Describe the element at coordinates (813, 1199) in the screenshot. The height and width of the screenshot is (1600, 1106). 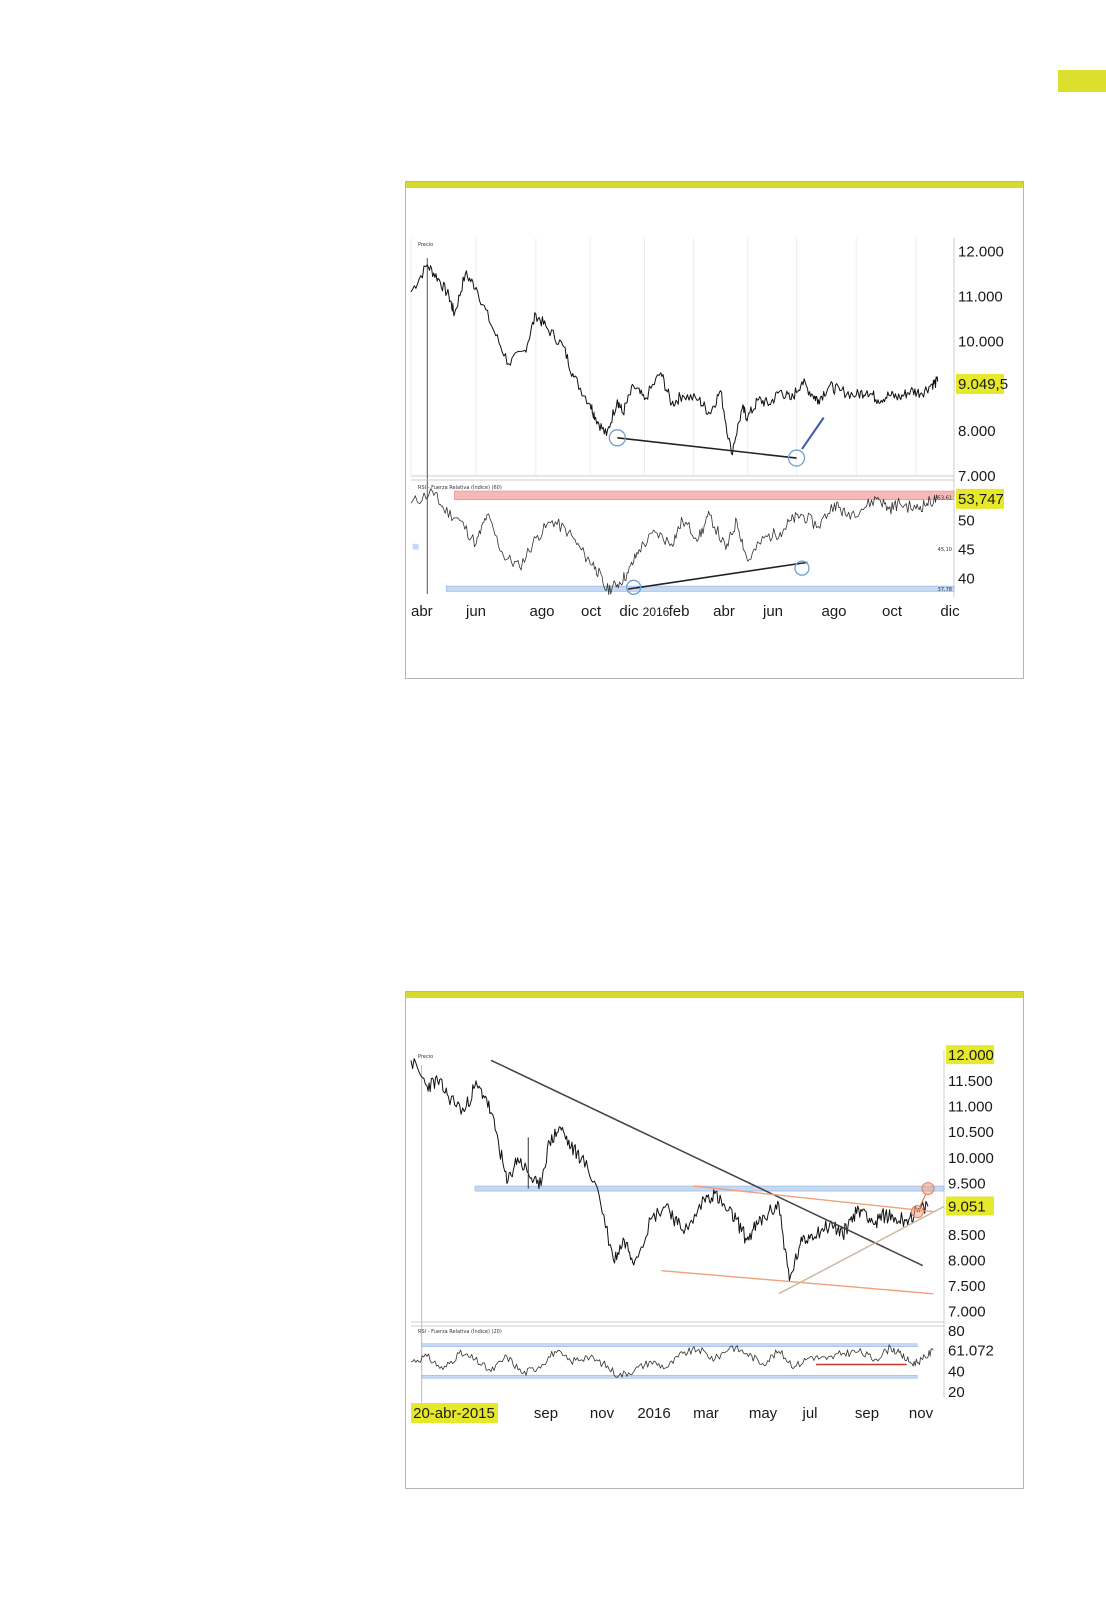
I see `price-channel-upper` at that location.